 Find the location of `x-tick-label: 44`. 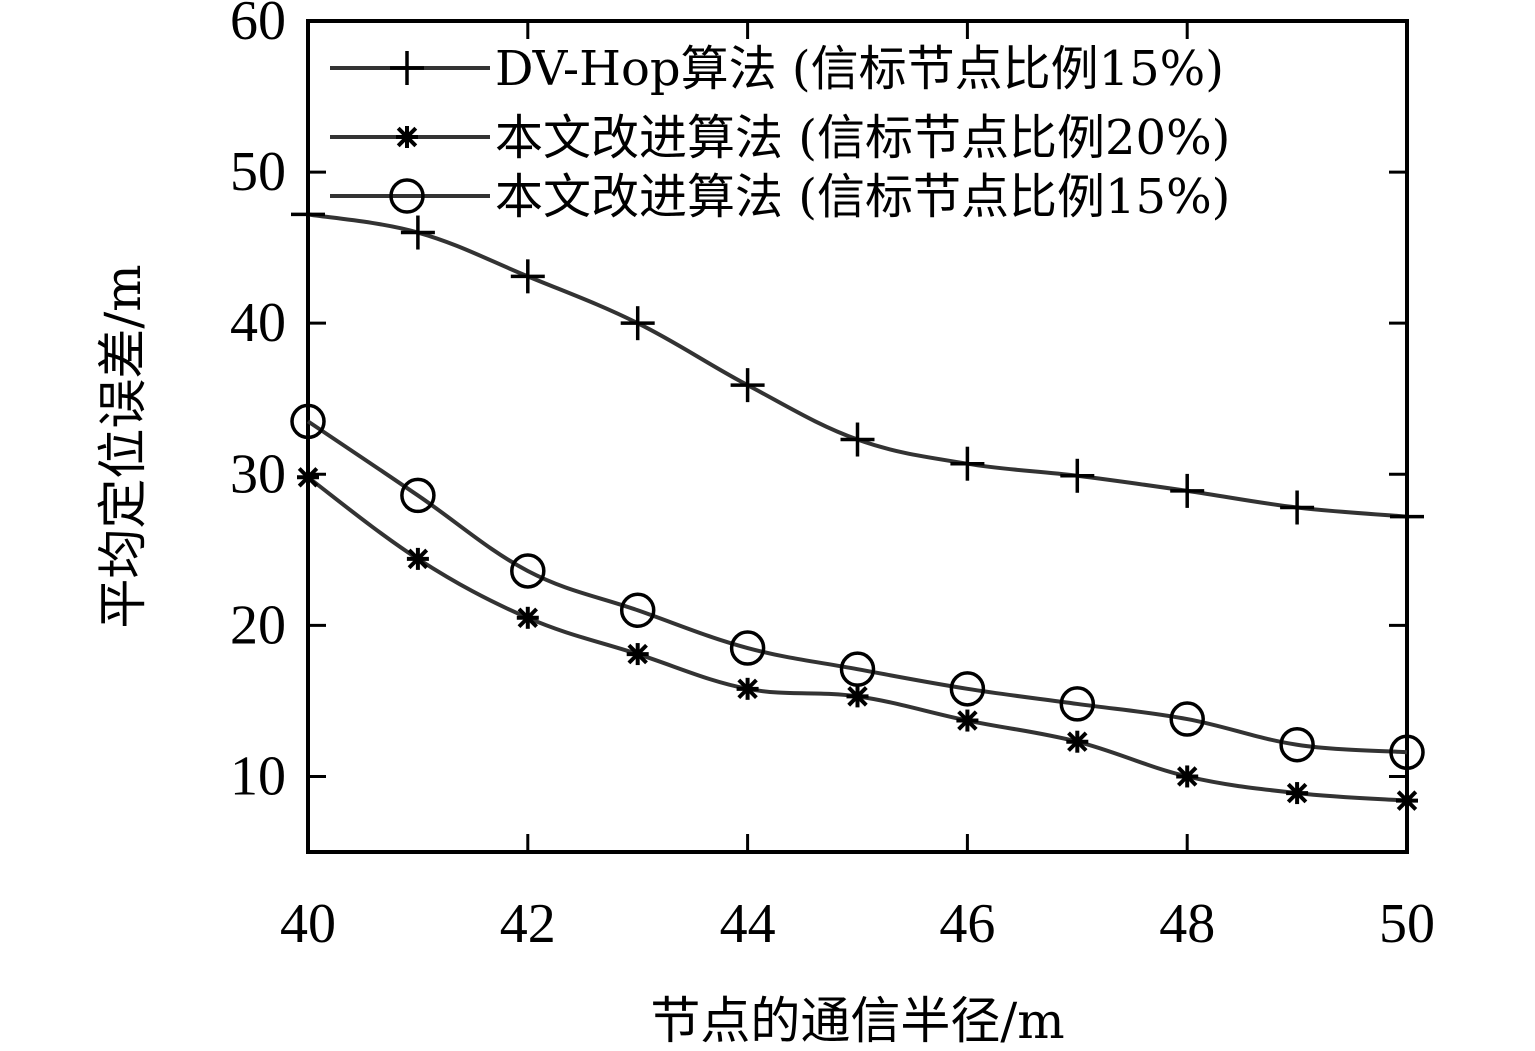

x-tick-label: 44 is located at coordinates (748, 924).